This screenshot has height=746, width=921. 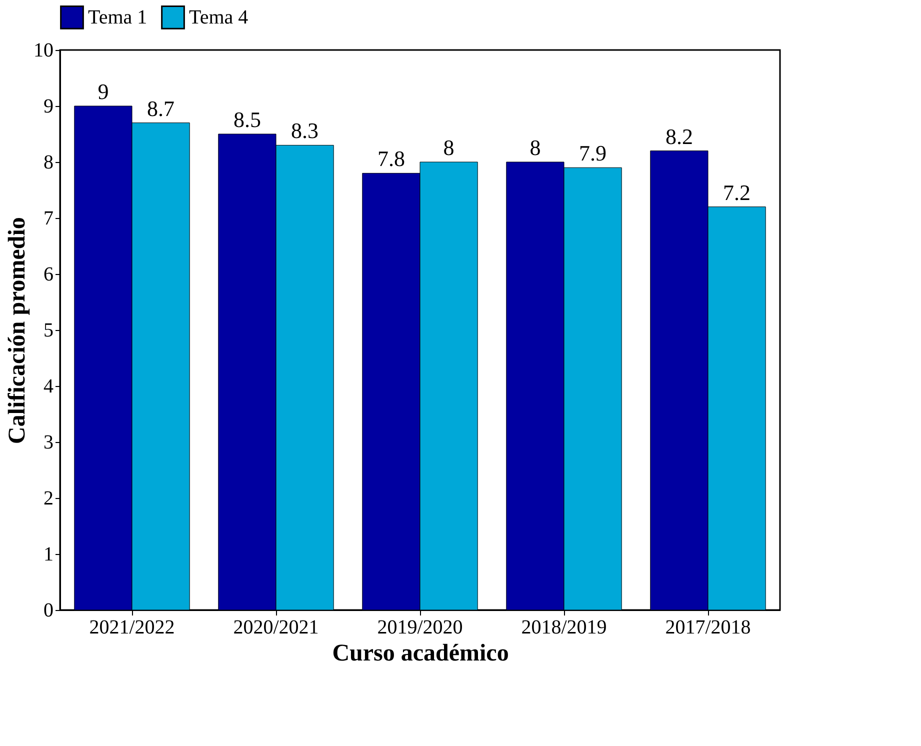 I want to click on x-tick-label: 2018/2019, so click(x=564, y=627).